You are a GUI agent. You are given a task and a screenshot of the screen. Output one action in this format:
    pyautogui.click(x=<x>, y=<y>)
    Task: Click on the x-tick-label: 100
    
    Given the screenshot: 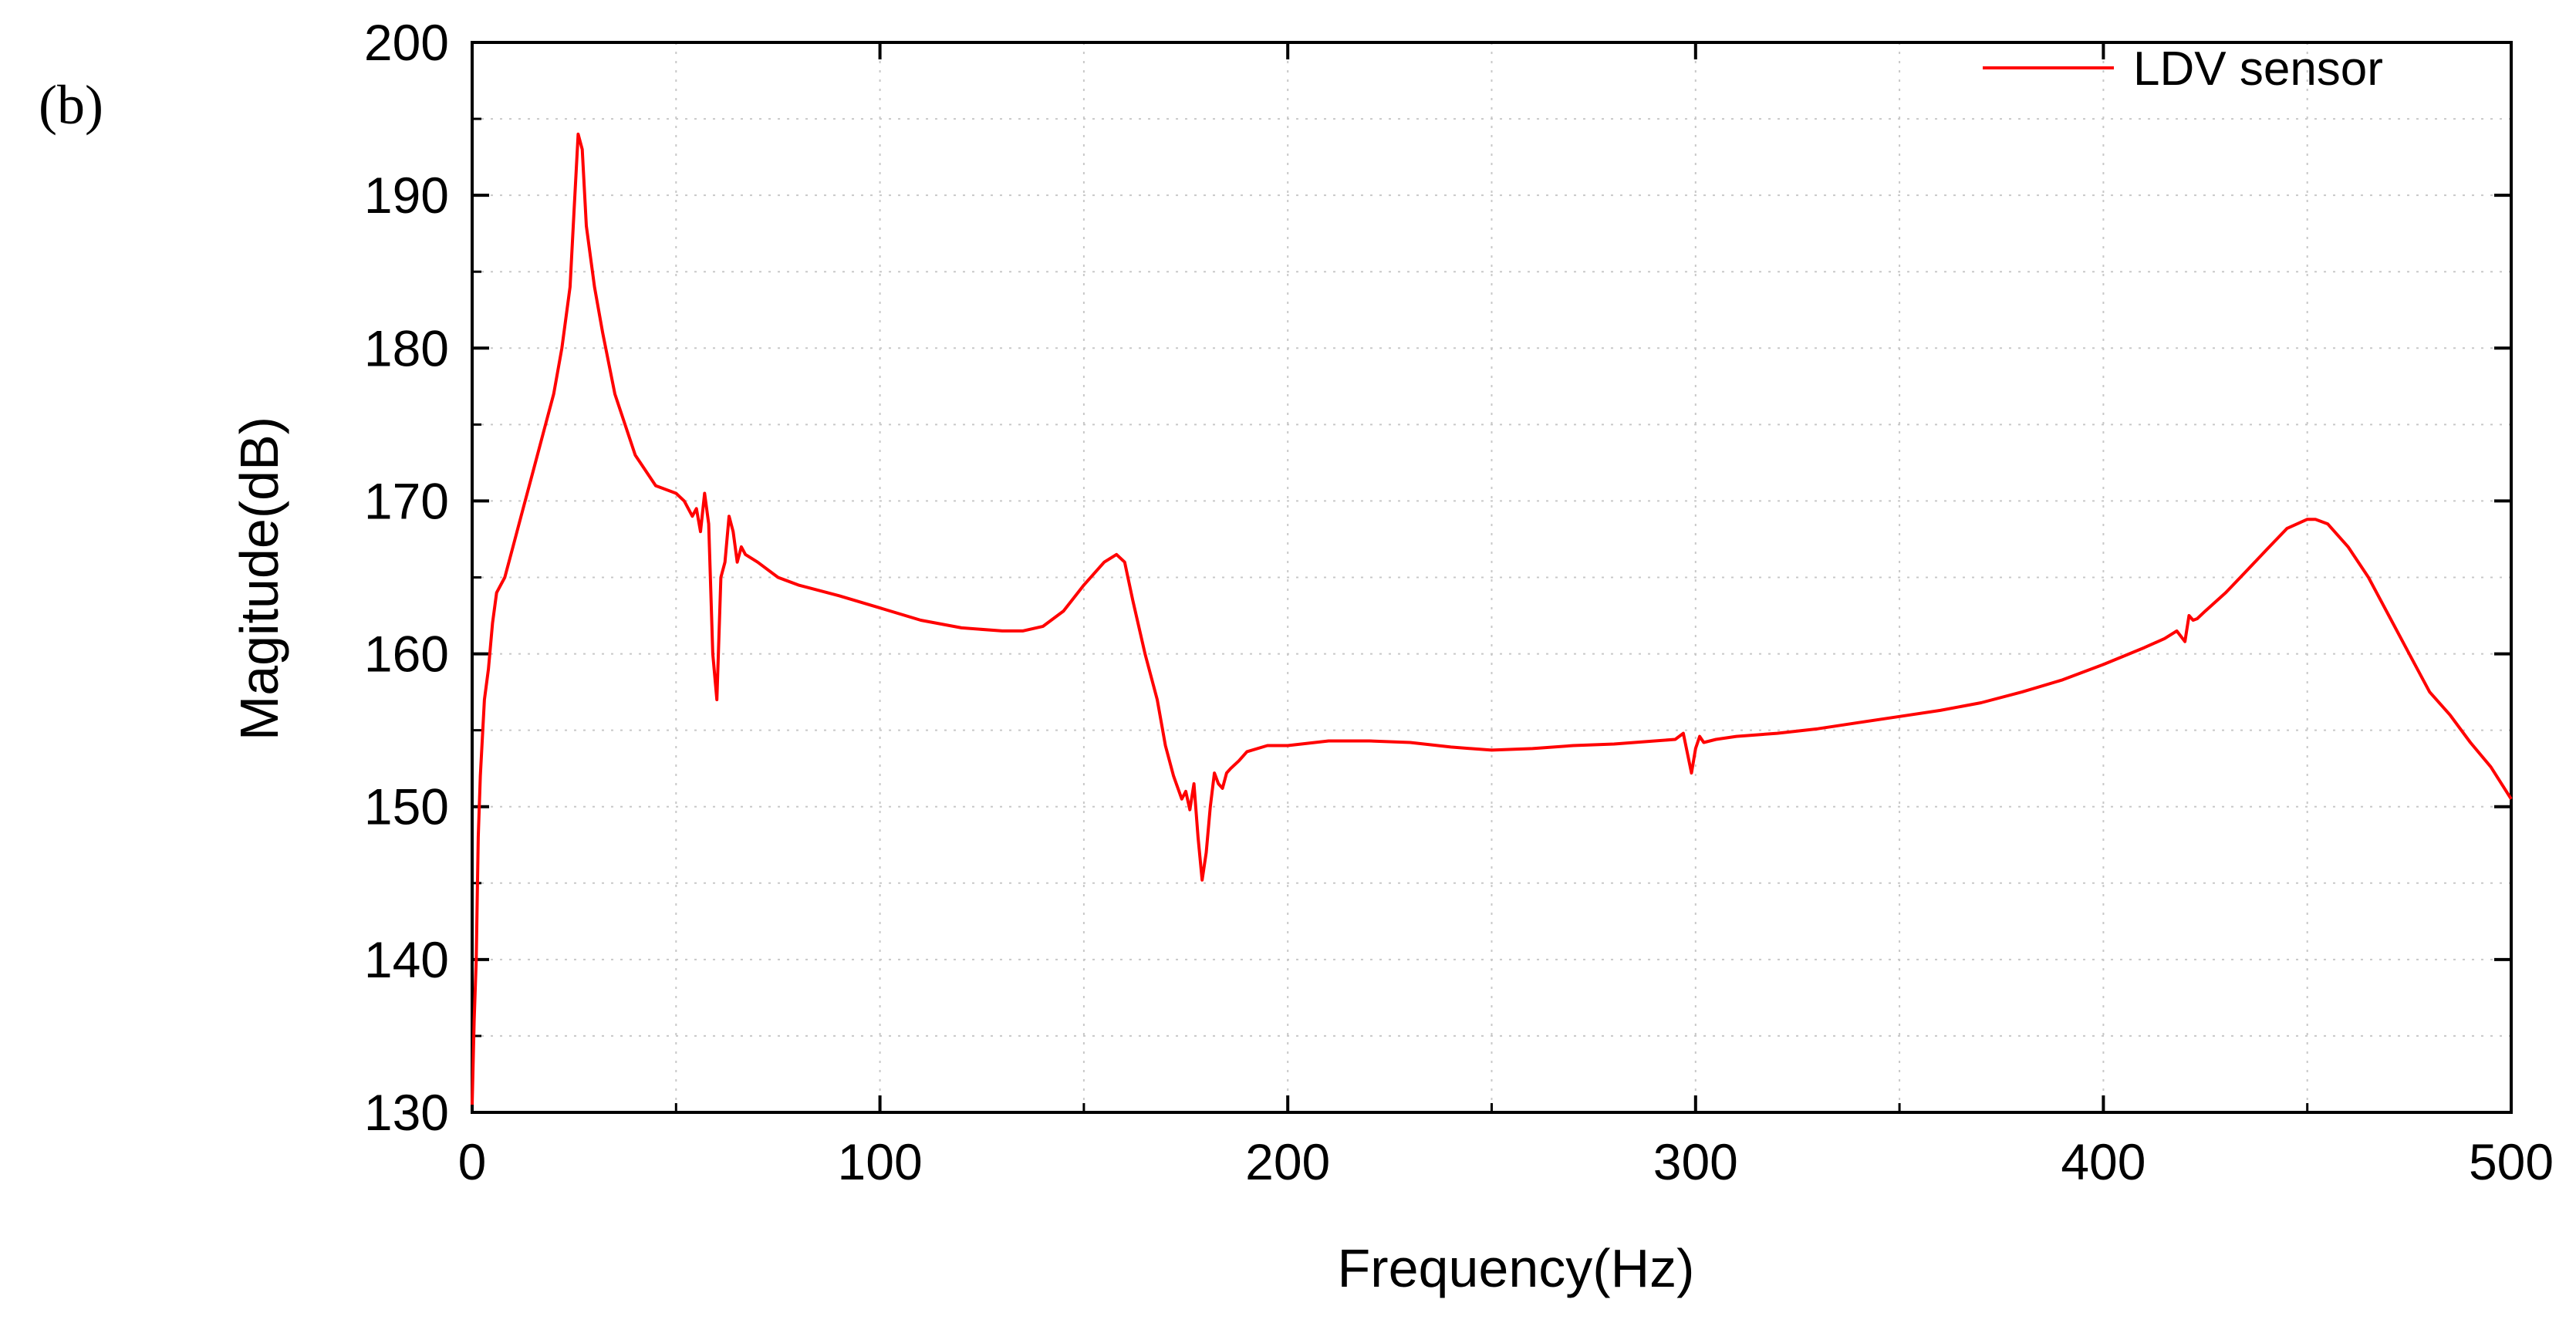 What is the action you would take?
    pyautogui.click(x=881, y=1161)
    